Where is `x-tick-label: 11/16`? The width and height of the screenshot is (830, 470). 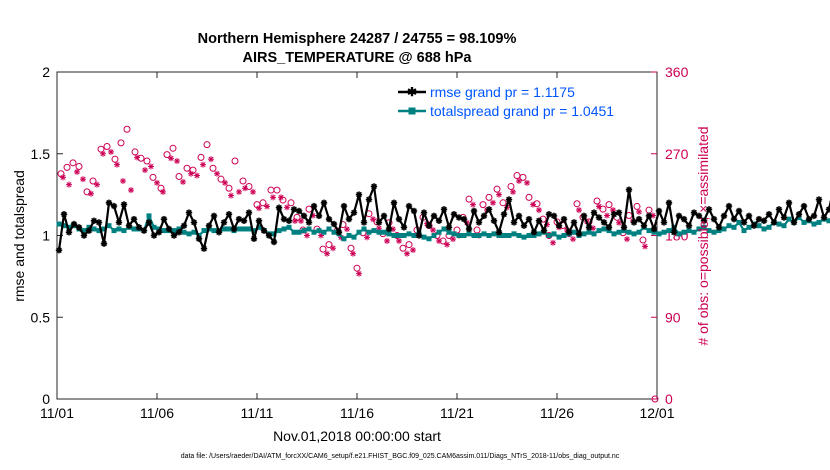 x-tick-label: 11/16 is located at coordinates (357, 413).